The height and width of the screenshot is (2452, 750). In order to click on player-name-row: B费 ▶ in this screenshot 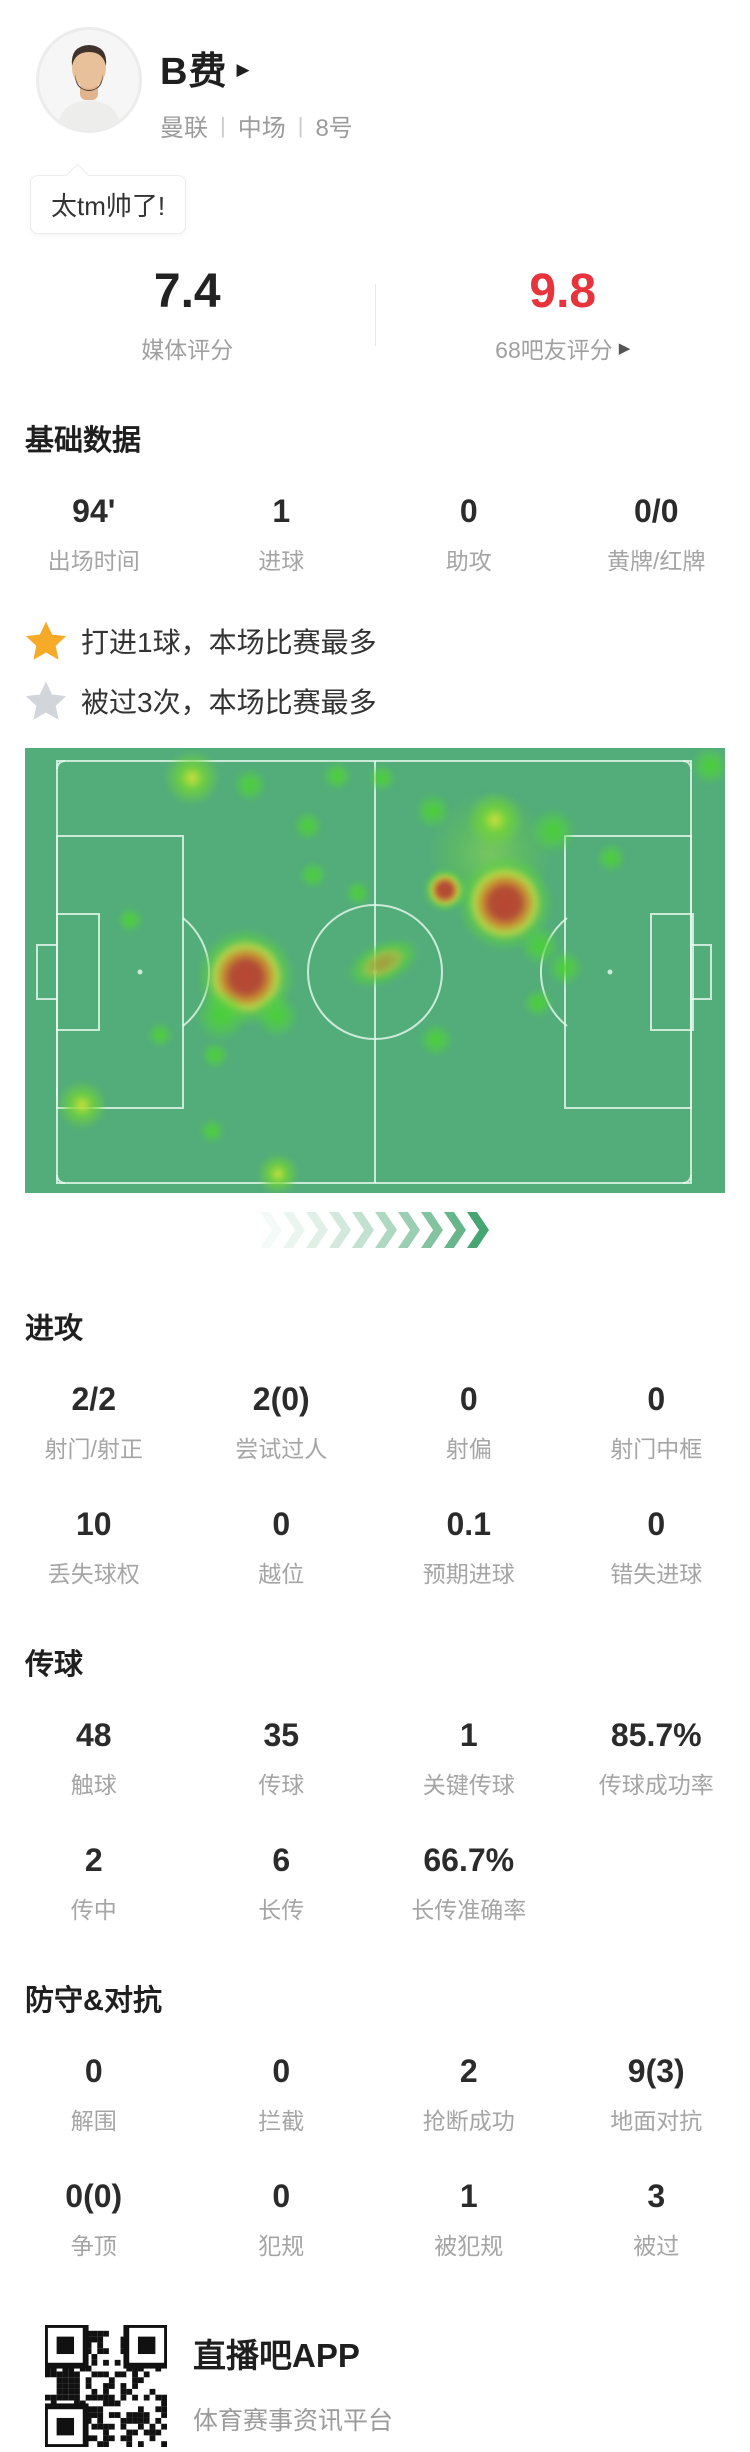, I will do `click(455, 60)`.